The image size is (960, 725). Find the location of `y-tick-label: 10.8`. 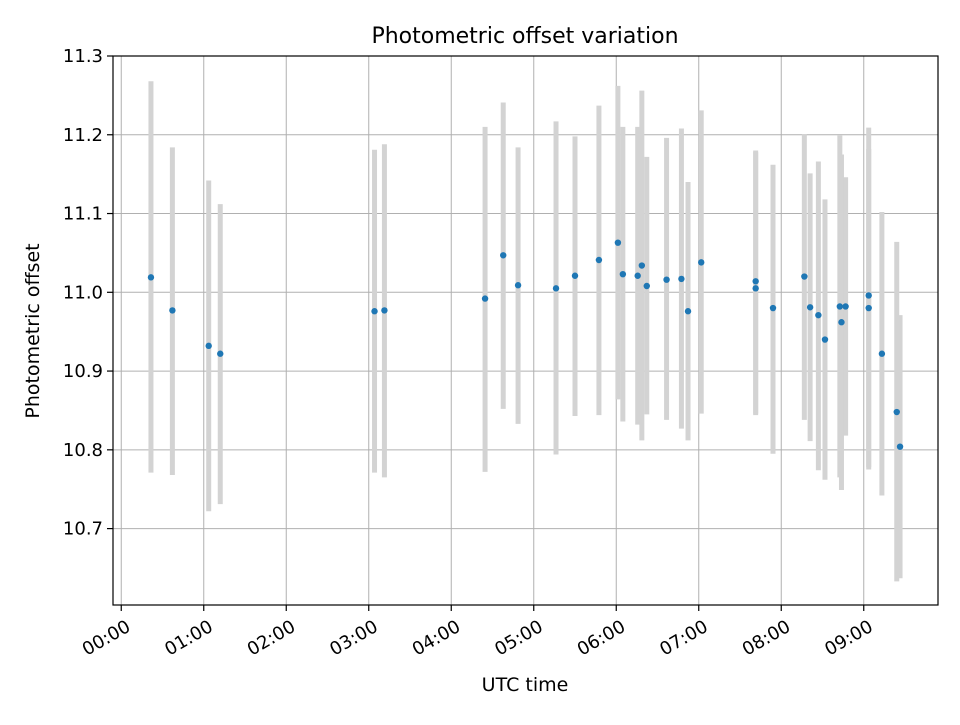

y-tick-label: 10.8 is located at coordinates (83, 450).